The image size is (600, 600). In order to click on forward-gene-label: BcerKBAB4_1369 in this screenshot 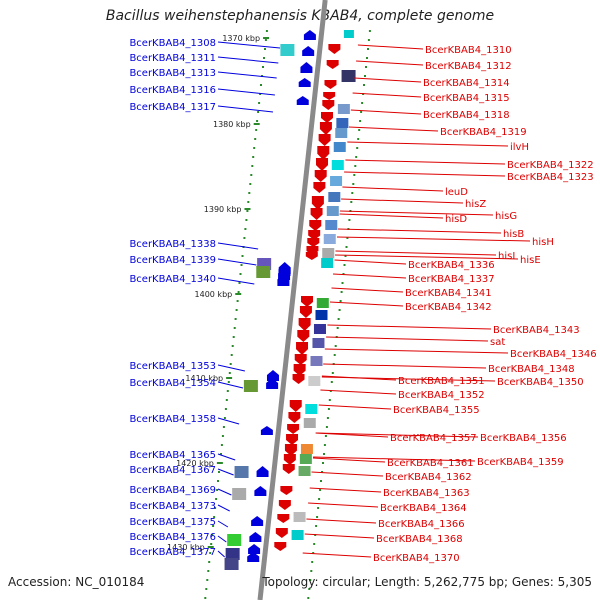, I will do `click(172, 490)`.